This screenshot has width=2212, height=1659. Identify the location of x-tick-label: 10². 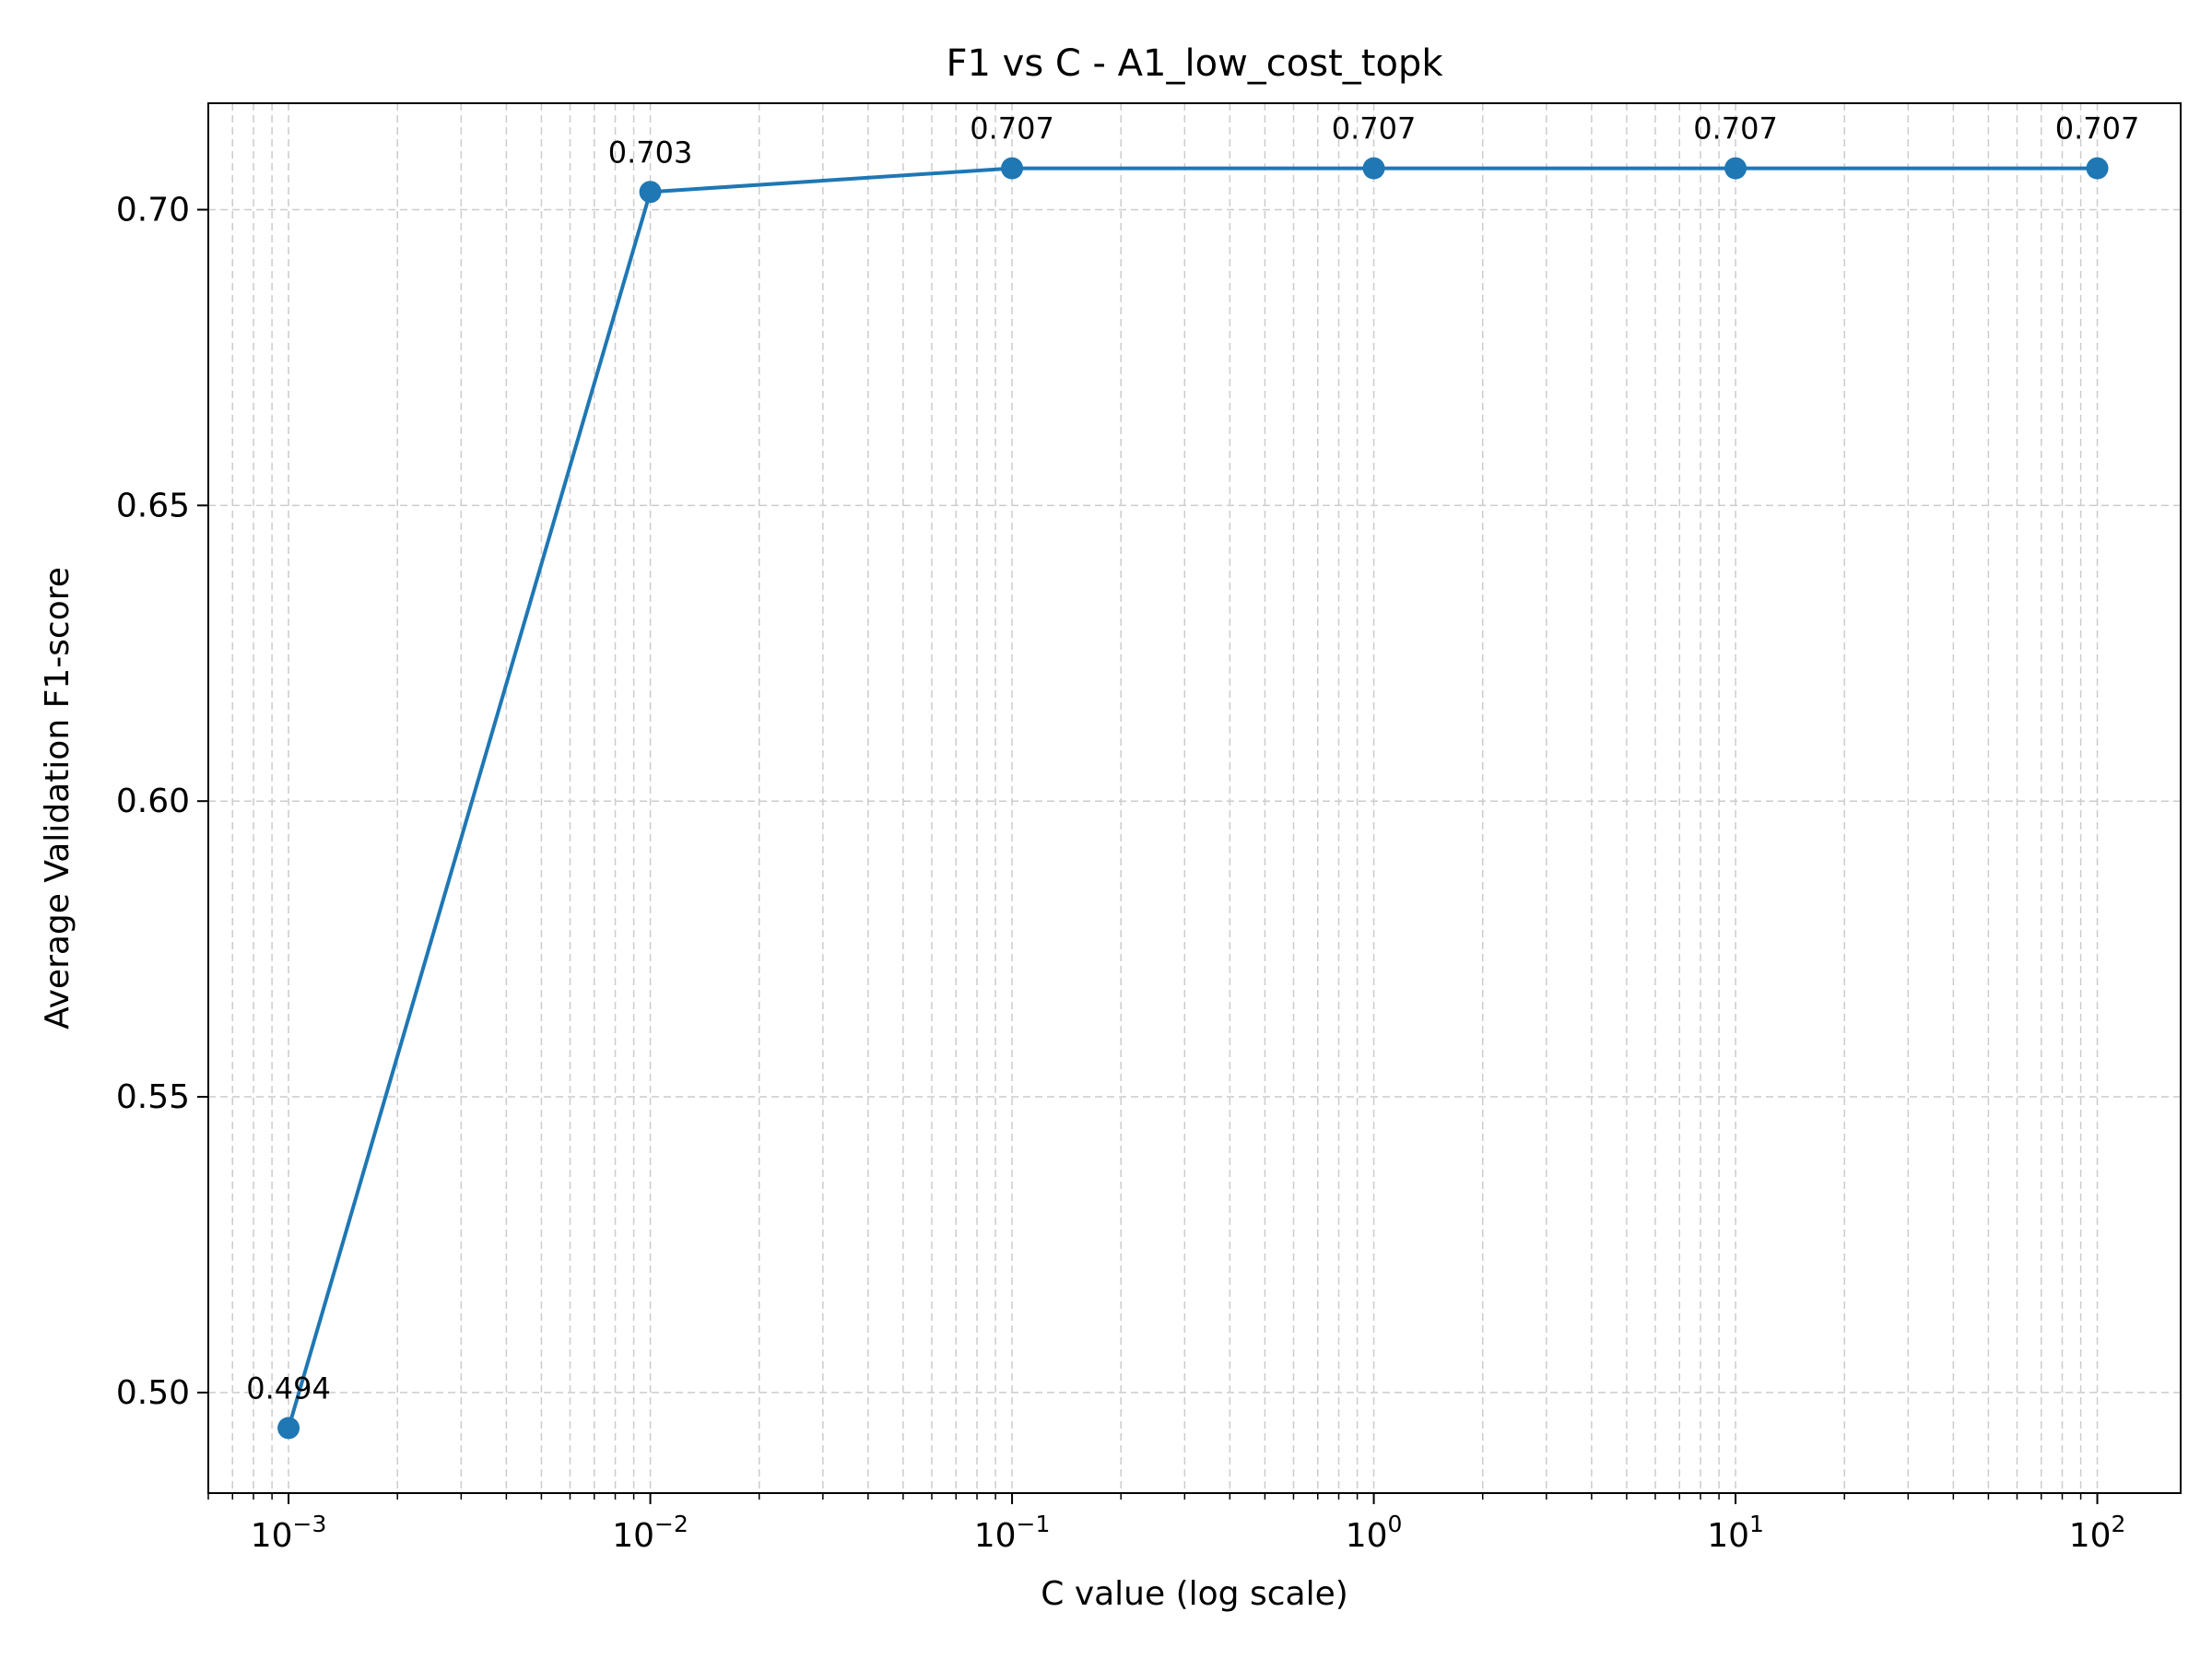
(2097, 1533).